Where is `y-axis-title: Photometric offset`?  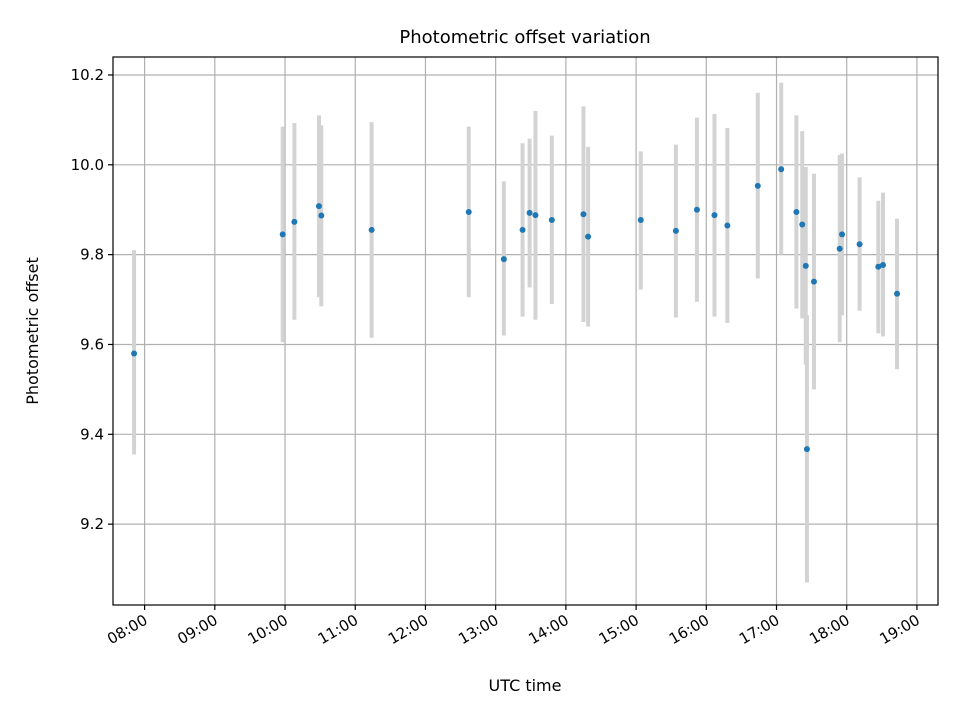
y-axis-title: Photometric offset is located at coordinates (32, 331).